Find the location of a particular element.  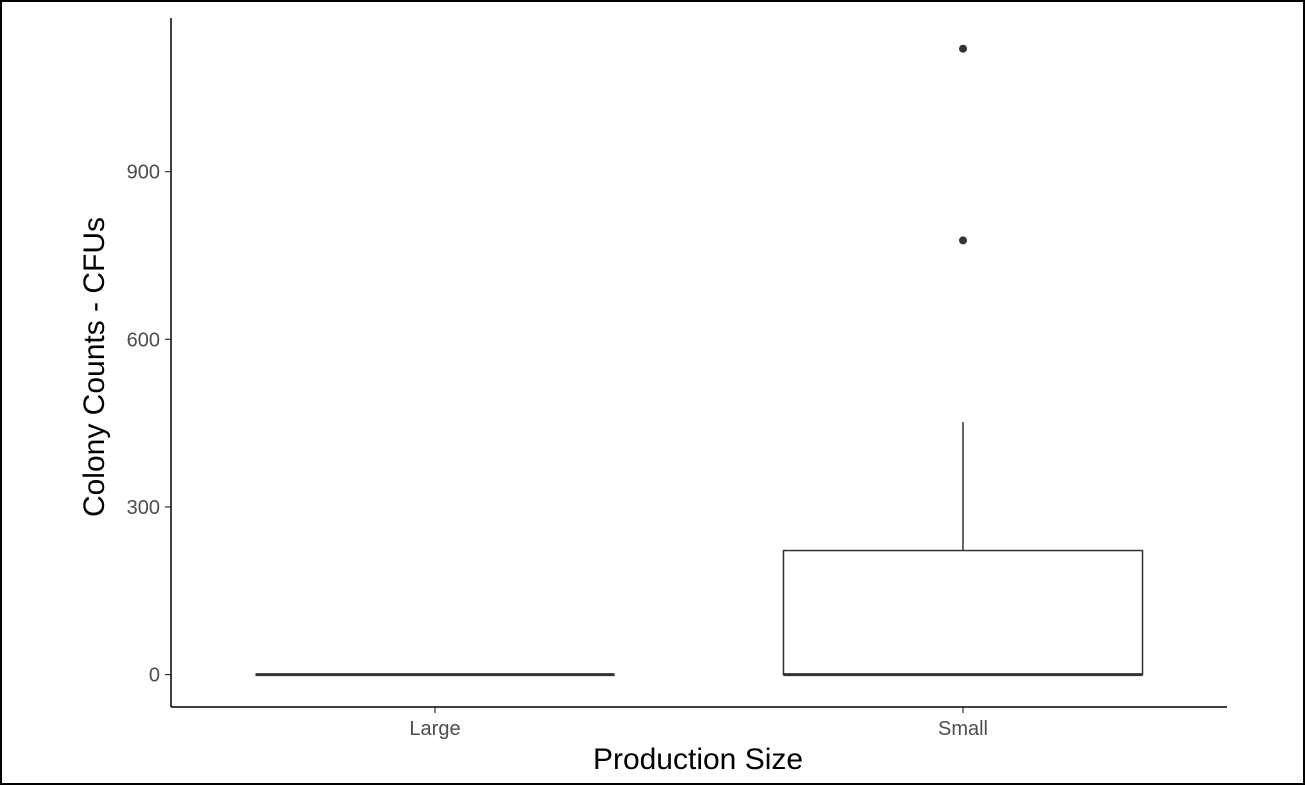

y-tick-label: 0 is located at coordinates (154, 676).